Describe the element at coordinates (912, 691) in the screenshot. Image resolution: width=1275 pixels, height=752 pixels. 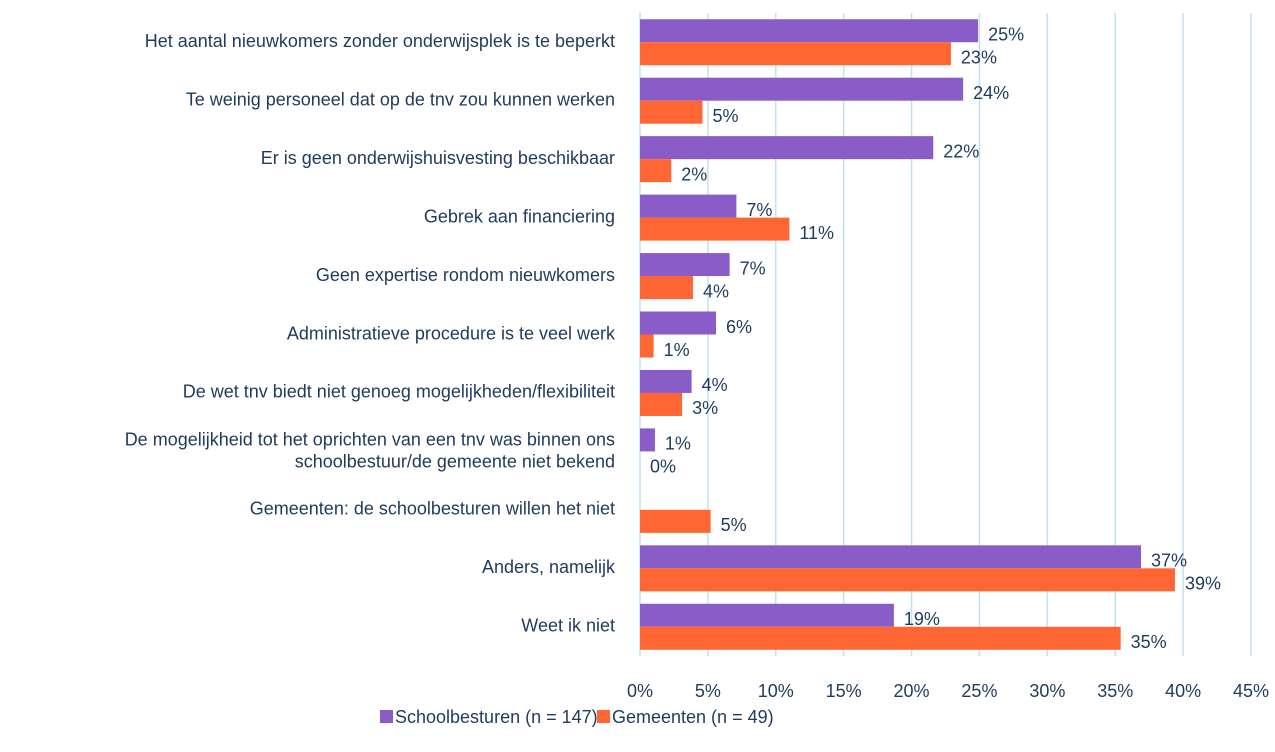
I see `x-tick-label: 20%` at that location.